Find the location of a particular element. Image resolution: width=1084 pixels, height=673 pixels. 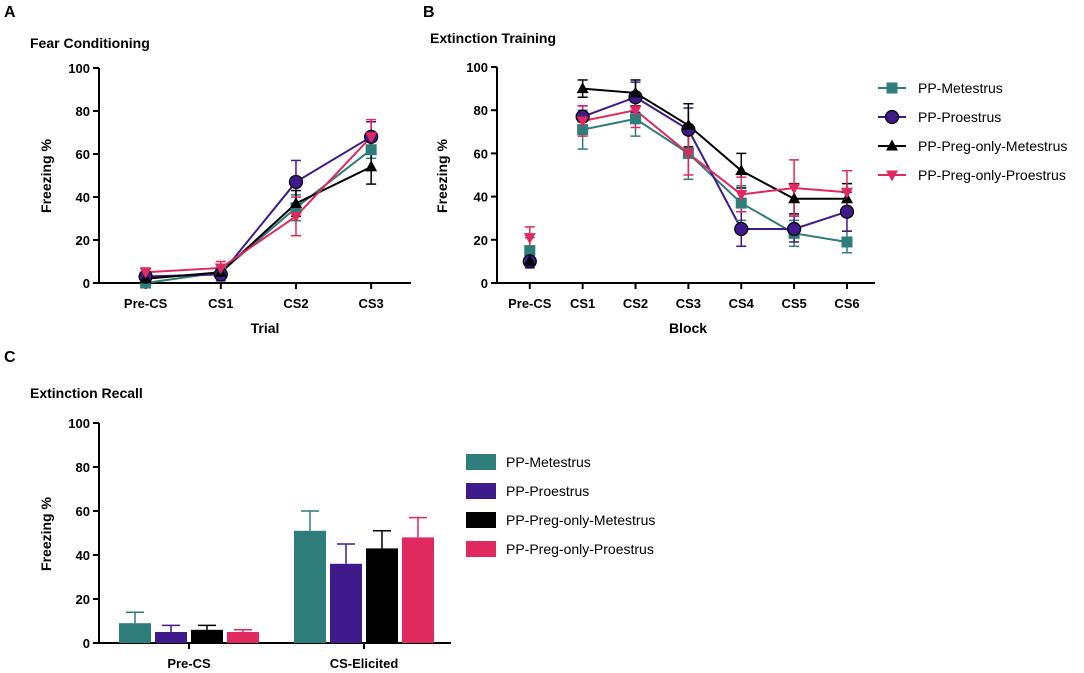

x-tick-label-a: CS2 is located at coordinates (295, 303).